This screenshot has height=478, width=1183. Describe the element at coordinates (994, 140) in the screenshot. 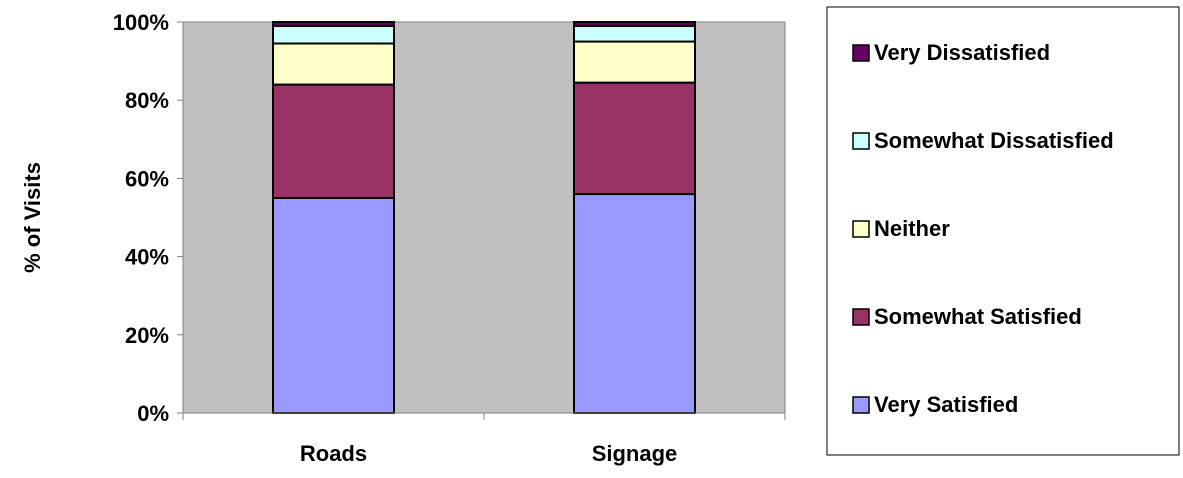

I see `legend-label: Somewhat Dissatisfied` at that location.